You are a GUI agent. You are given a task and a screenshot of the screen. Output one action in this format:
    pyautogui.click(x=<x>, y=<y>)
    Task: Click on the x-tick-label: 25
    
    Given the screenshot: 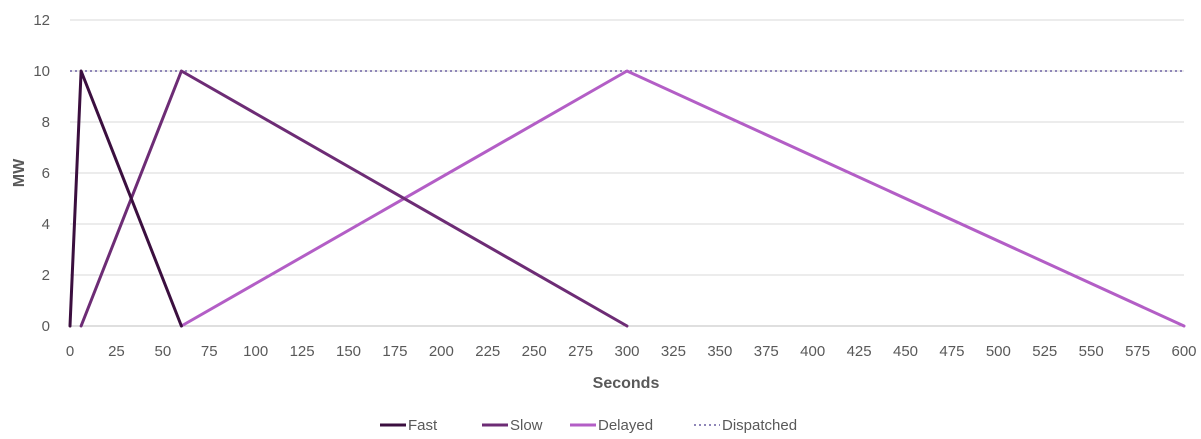 What is the action you would take?
    pyautogui.click(x=116, y=351)
    